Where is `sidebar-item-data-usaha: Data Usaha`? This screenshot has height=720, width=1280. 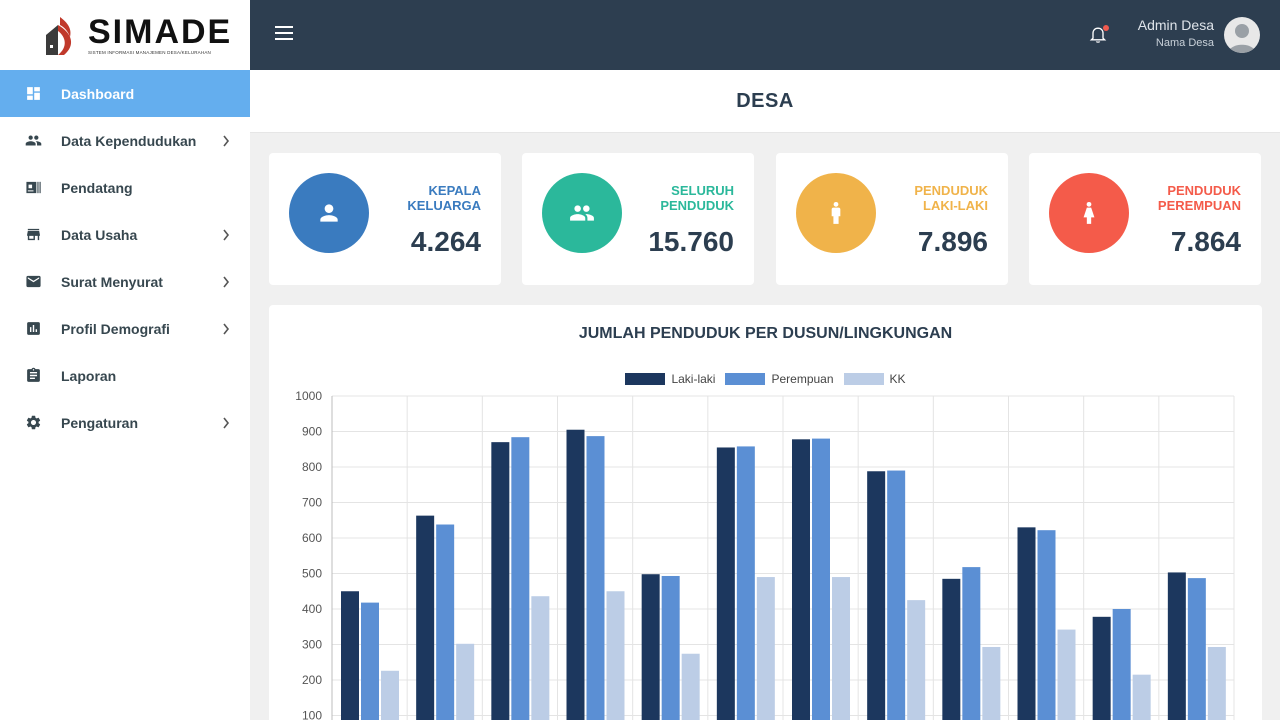
sidebar-item-data-usaha: Data Usaha is located at coordinates (125, 234).